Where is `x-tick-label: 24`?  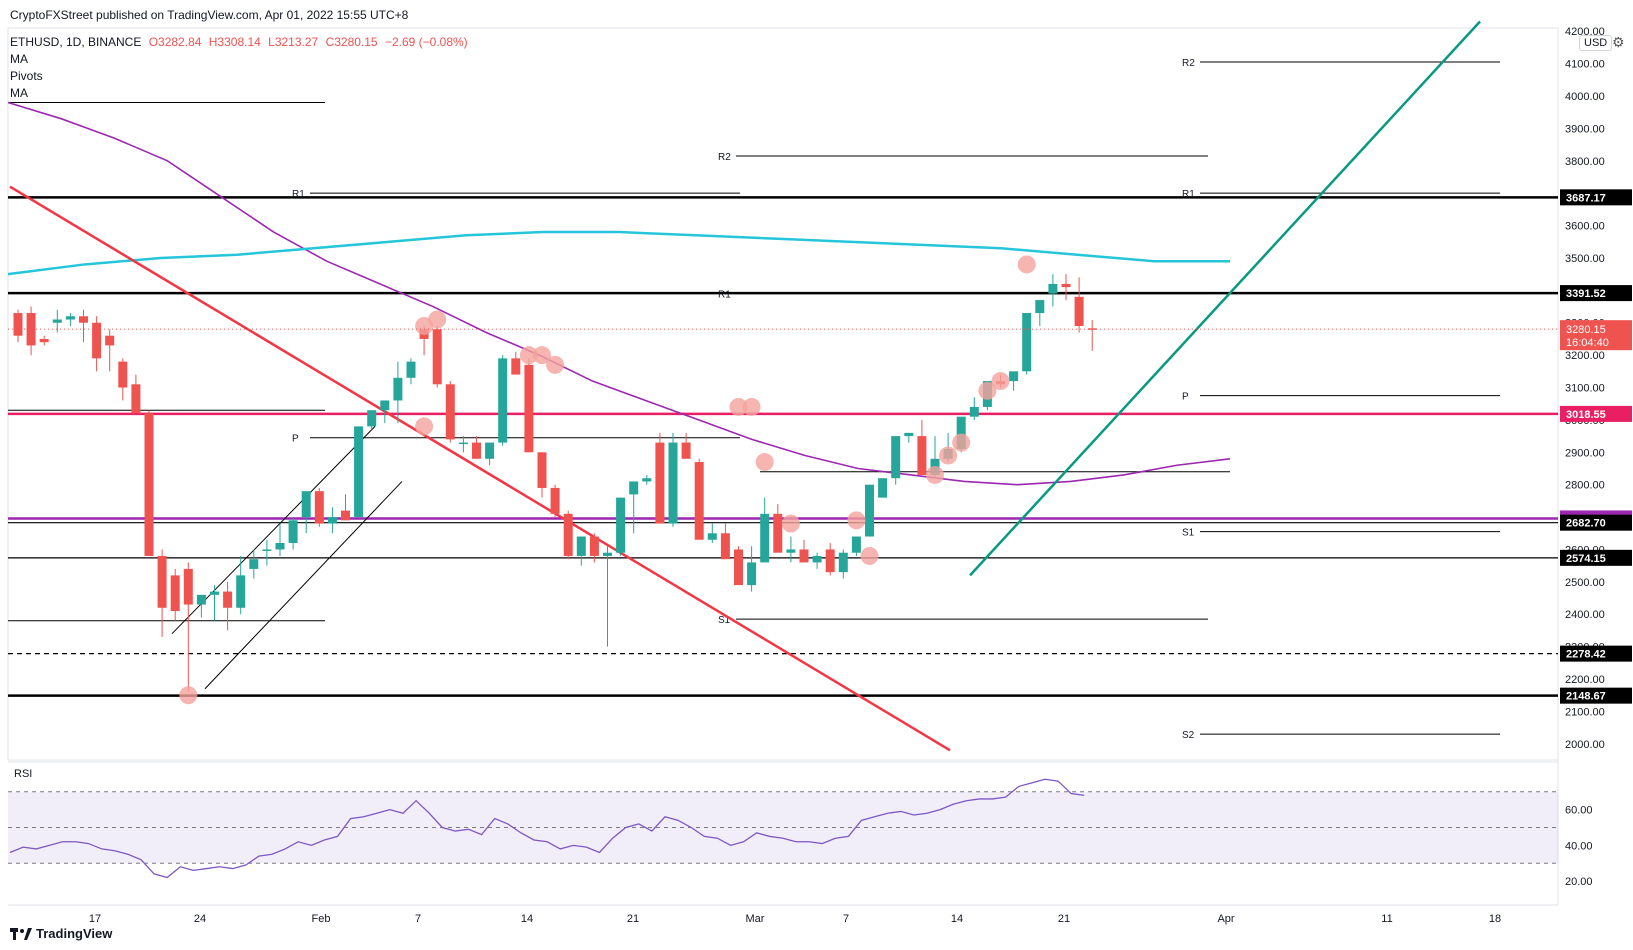
x-tick-label: 24 is located at coordinates (200, 919).